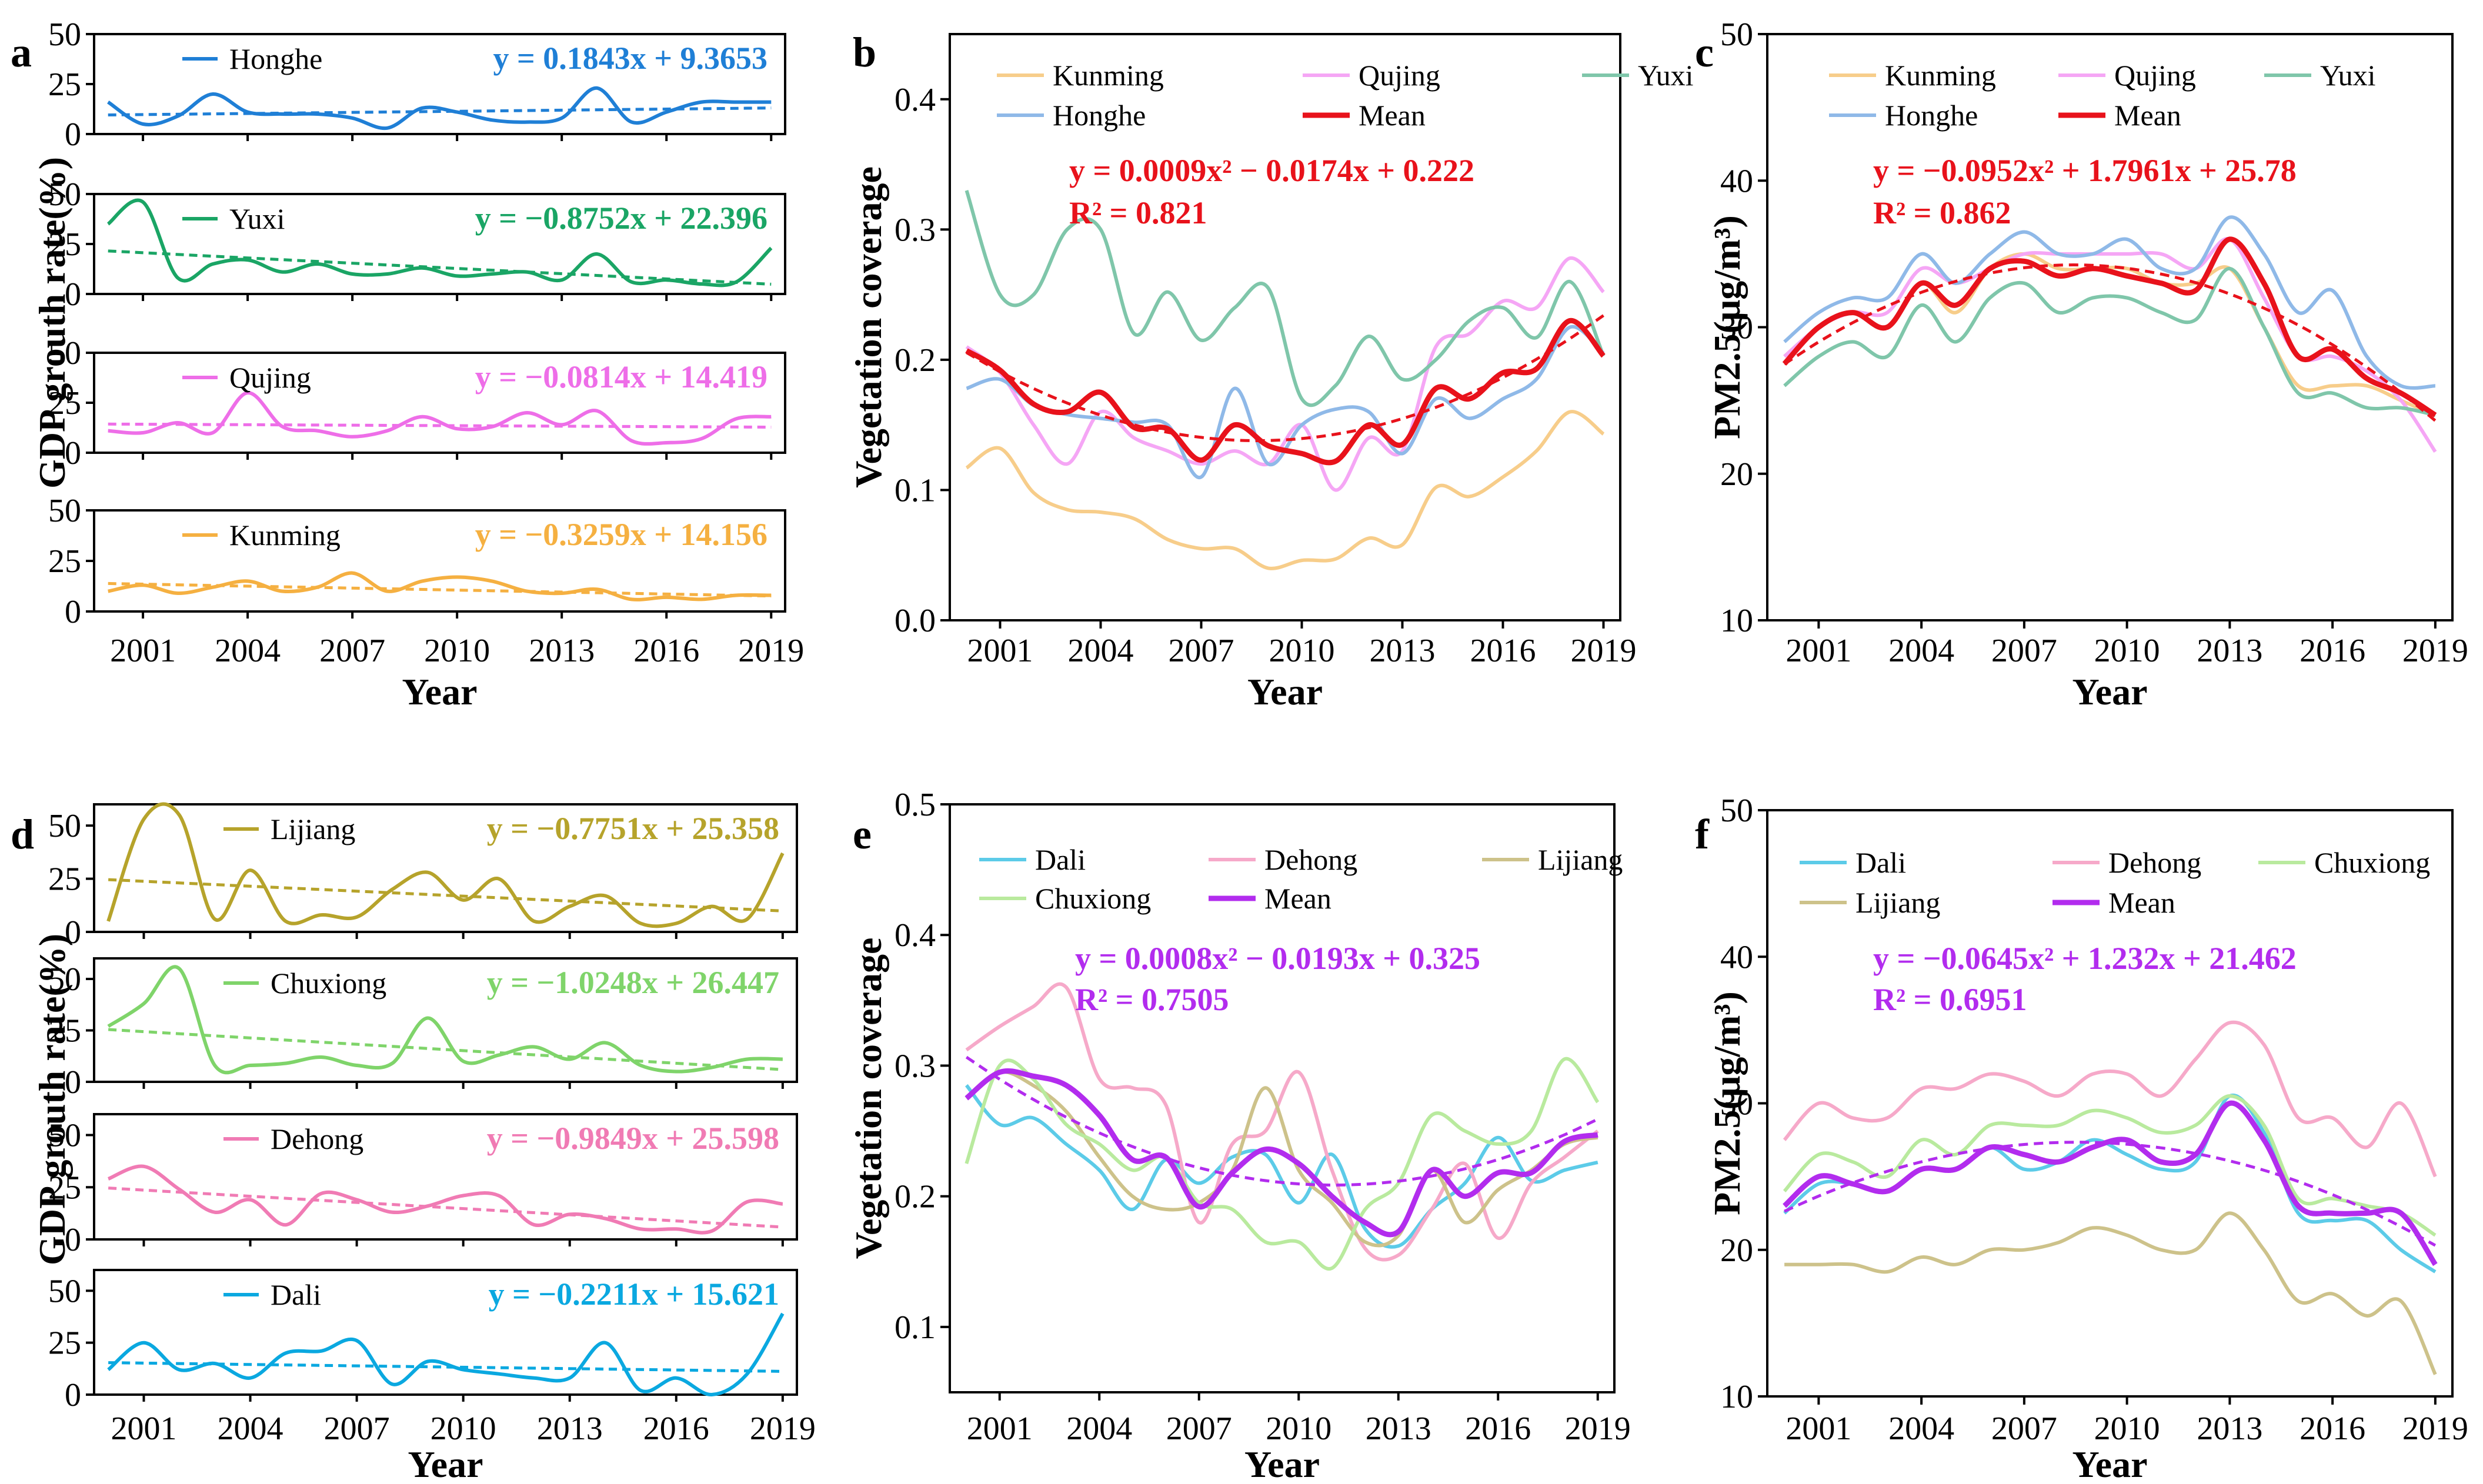 The height and width of the screenshot is (1484, 2483). What do you see at coordinates (440, 268) in the screenshot?
I see `trend-line-yuxi` at bounding box center [440, 268].